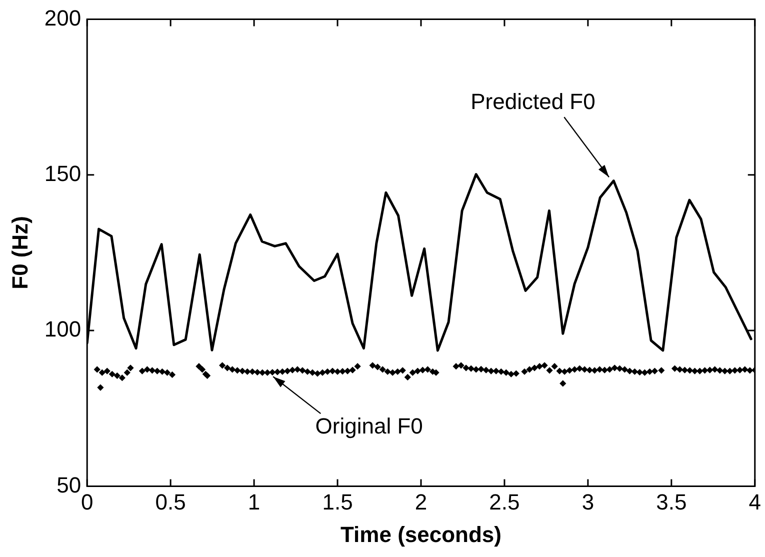 Image resolution: width=765 pixels, height=557 pixels. Describe the element at coordinates (19, 253) in the screenshot. I see `y-axis-title: F0 (Hz)` at that location.